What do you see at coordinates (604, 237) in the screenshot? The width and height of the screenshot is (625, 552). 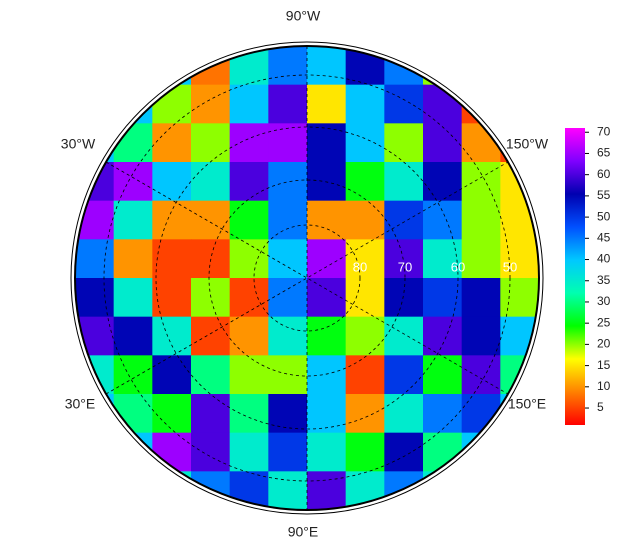 I see `colorbar-tick-label: 45` at bounding box center [604, 237].